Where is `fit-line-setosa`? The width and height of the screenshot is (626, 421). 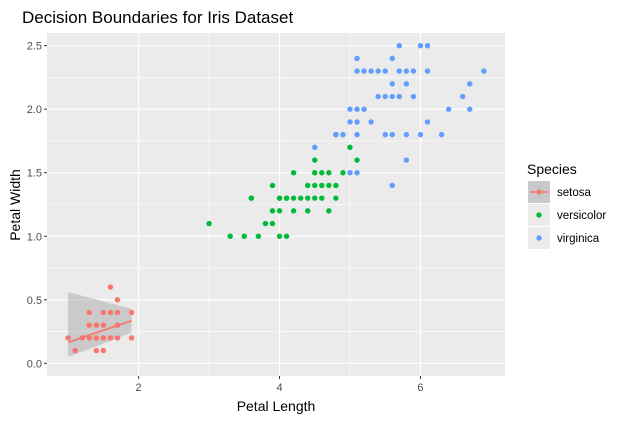 fit-line-setosa is located at coordinates (99, 331).